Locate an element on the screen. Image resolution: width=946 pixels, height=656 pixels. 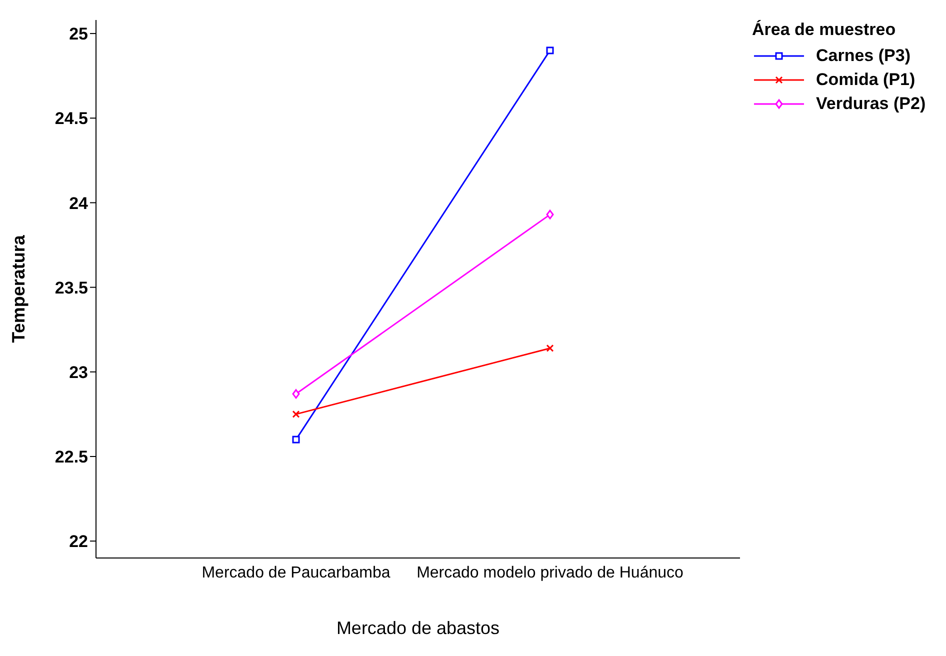
x-axis-title: Mercado de abastos is located at coordinates (418, 628).